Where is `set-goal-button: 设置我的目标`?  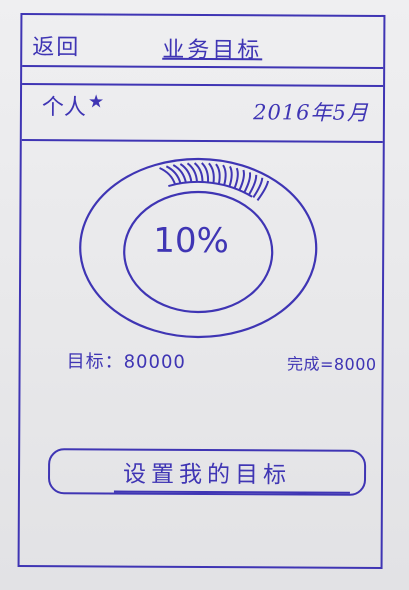 set-goal-button: 设置我的目标 is located at coordinates (207, 472).